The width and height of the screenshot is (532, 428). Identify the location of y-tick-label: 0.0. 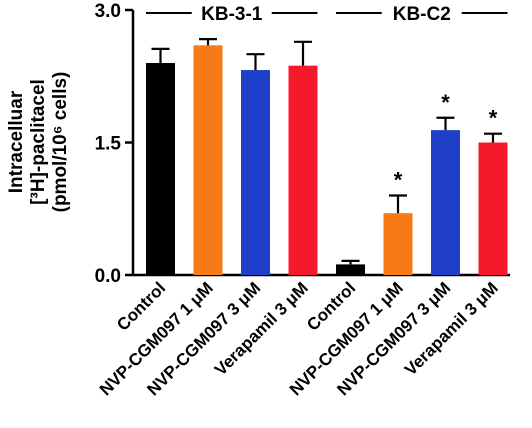
(108, 276).